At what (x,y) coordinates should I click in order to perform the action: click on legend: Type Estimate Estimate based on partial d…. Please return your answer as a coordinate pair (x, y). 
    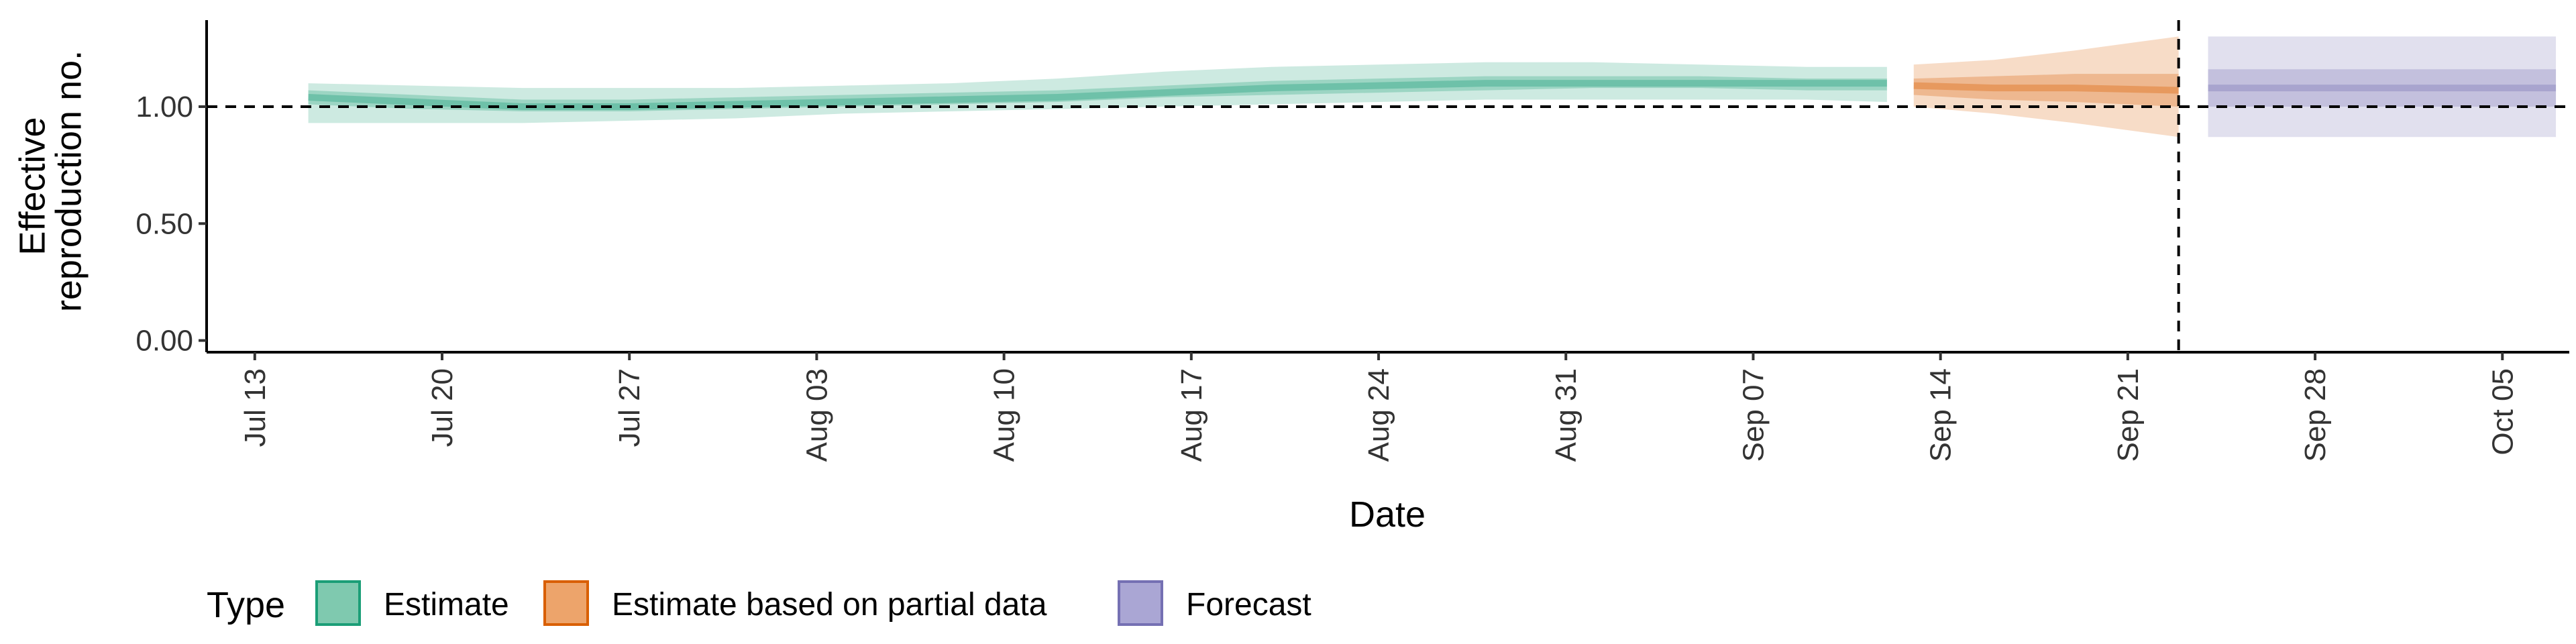
    Looking at the image, I should click on (759, 603).